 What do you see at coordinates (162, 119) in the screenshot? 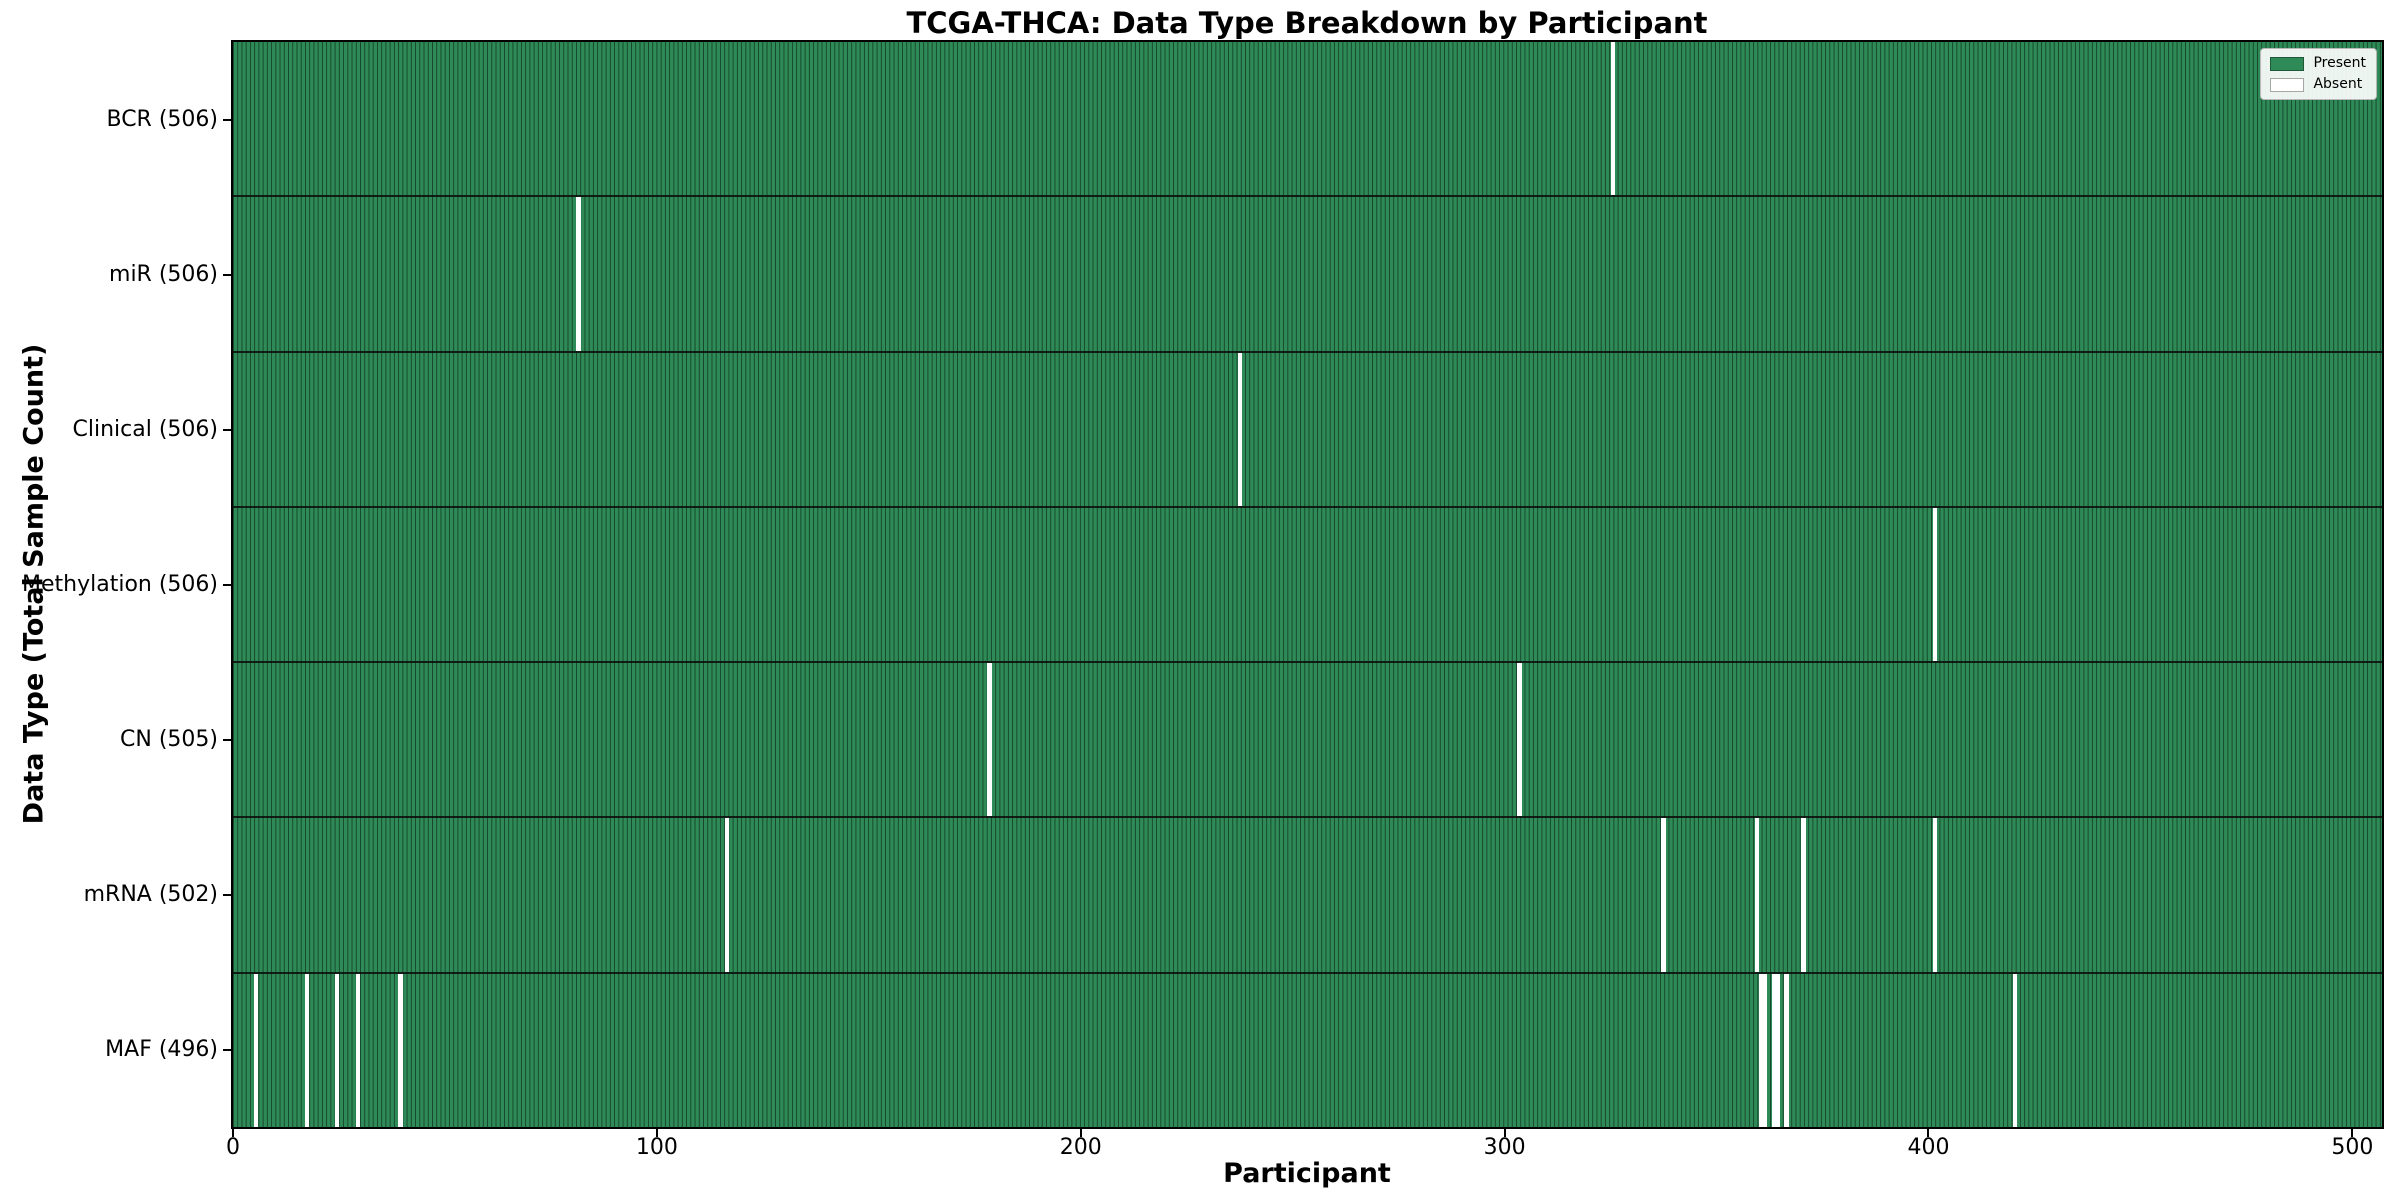
I see `y-tick-label-BCR: BCR (506)` at bounding box center [162, 119].